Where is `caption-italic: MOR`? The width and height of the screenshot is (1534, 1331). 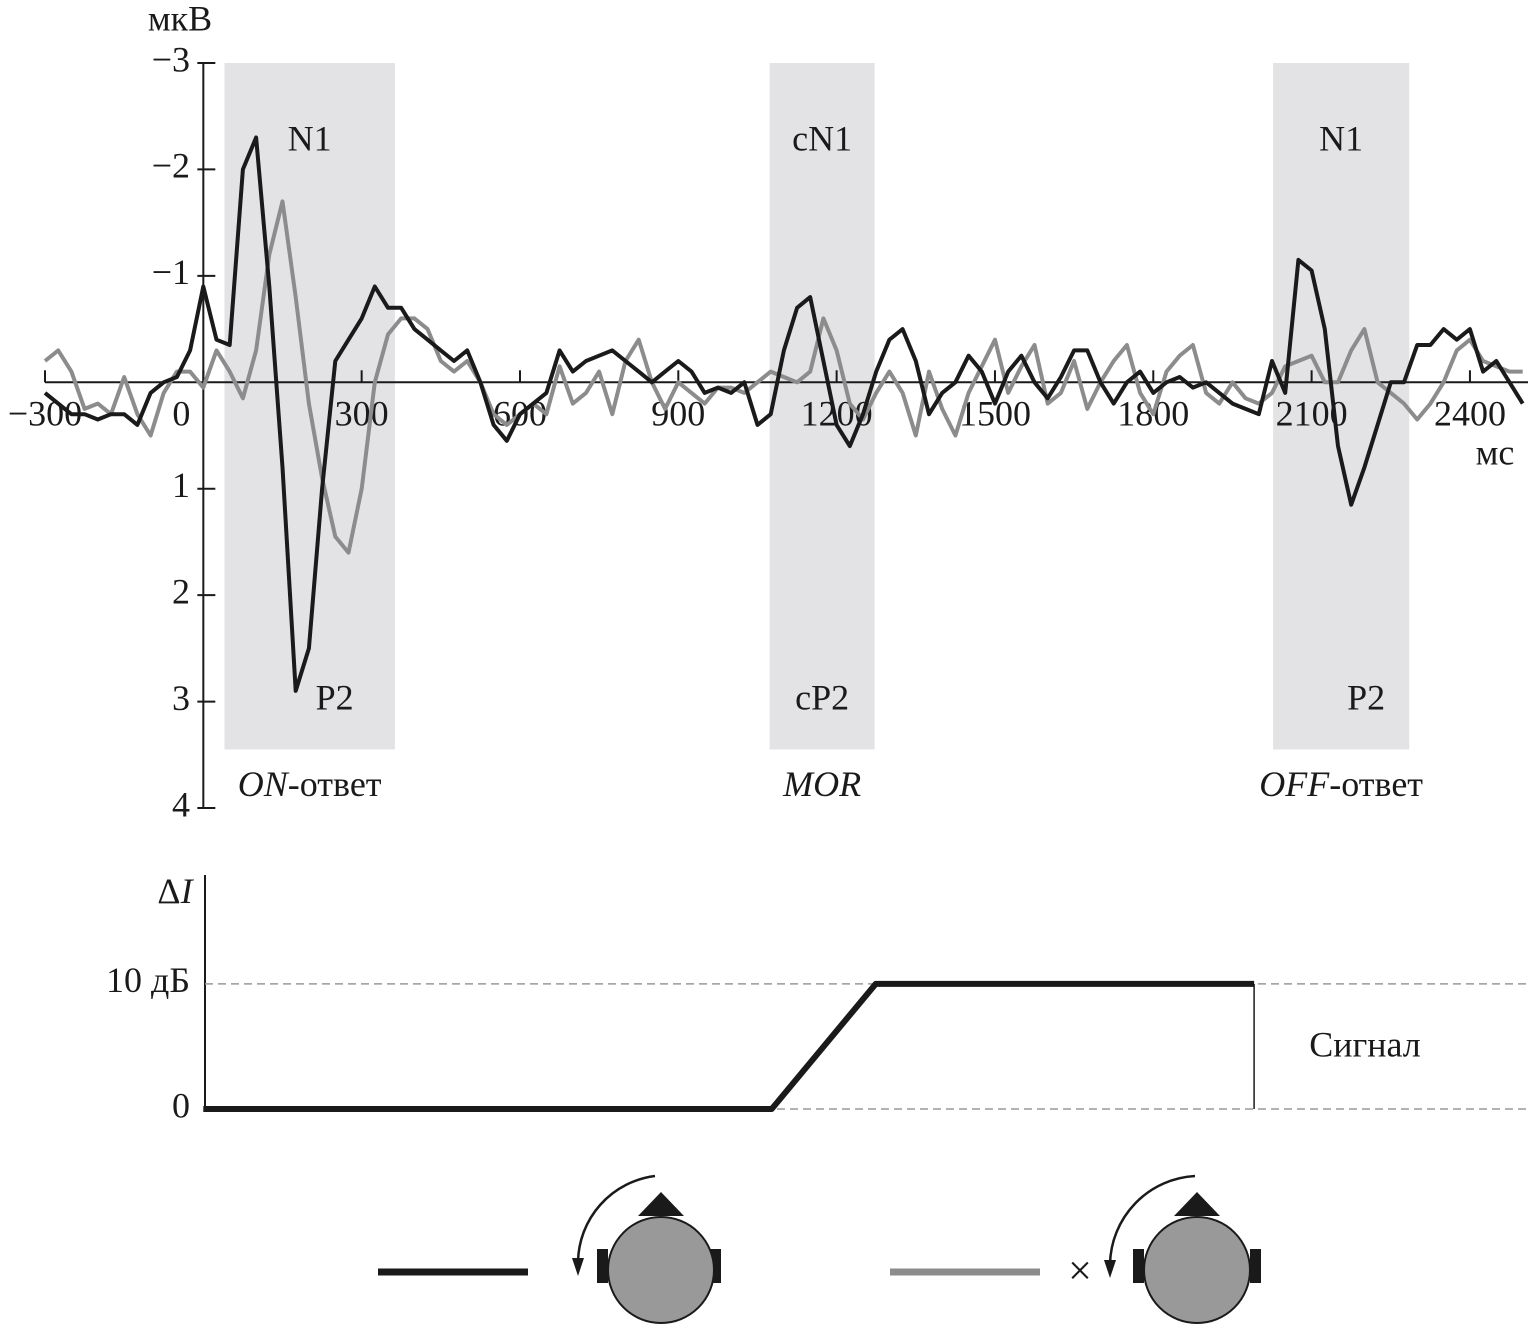 caption-italic: MOR is located at coordinates (821, 784).